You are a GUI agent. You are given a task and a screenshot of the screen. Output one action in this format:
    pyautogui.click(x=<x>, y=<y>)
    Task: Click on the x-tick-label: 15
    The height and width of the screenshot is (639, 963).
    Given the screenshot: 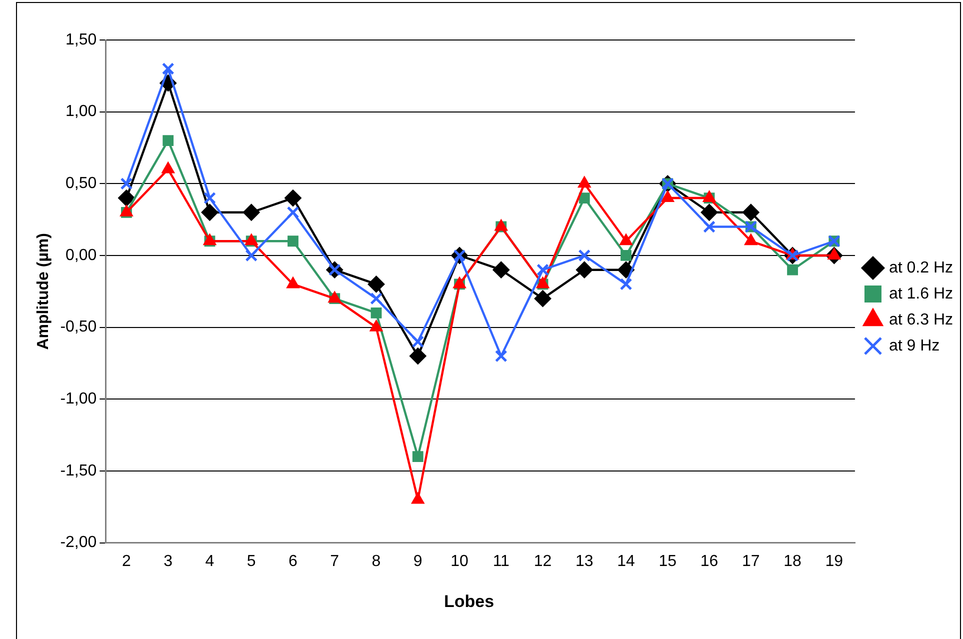 What is the action you would take?
    pyautogui.click(x=667, y=561)
    